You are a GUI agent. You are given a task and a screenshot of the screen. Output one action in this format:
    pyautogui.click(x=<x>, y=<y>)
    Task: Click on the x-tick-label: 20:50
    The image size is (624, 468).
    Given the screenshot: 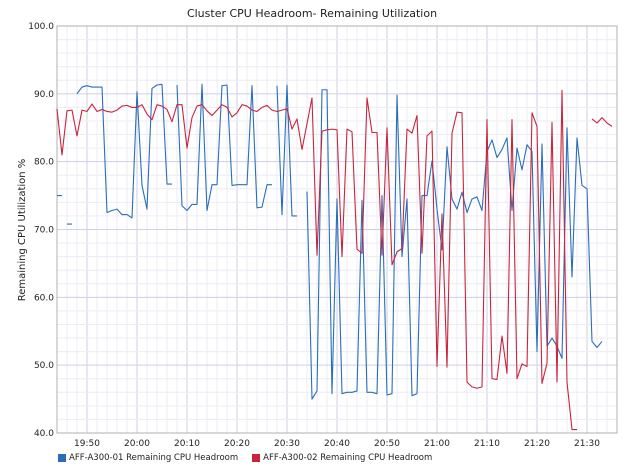 What is the action you would take?
    pyautogui.click(x=387, y=444)
    